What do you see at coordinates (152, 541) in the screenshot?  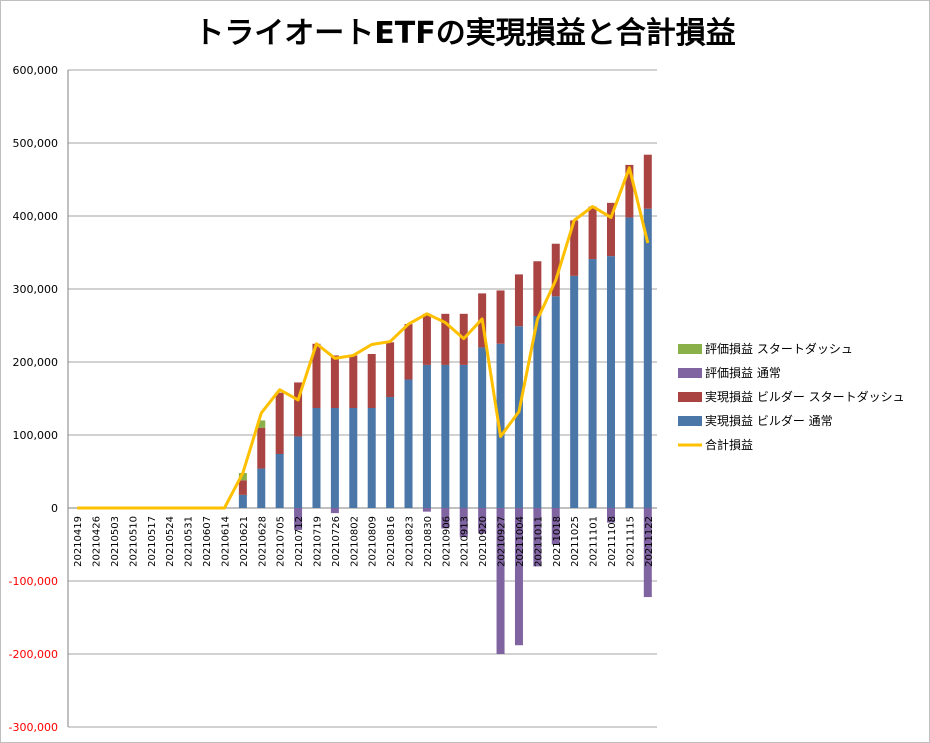 I see `x-tick-label: 20210517` at bounding box center [152, 541].